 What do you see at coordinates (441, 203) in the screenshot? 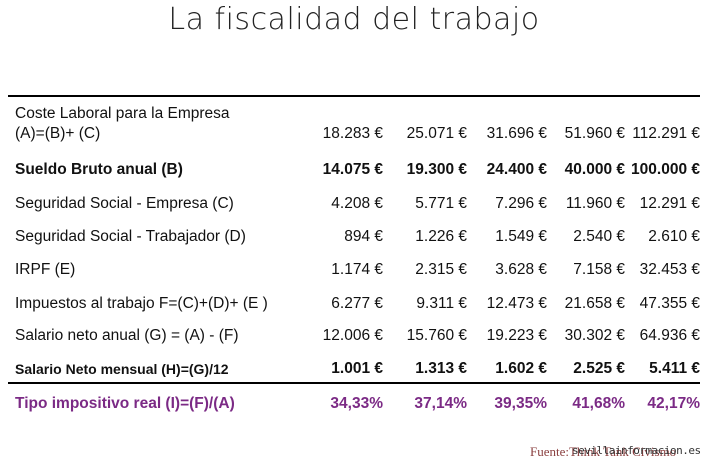
I see `table-cell: 5.771 €` at bounding box center [441, 203].